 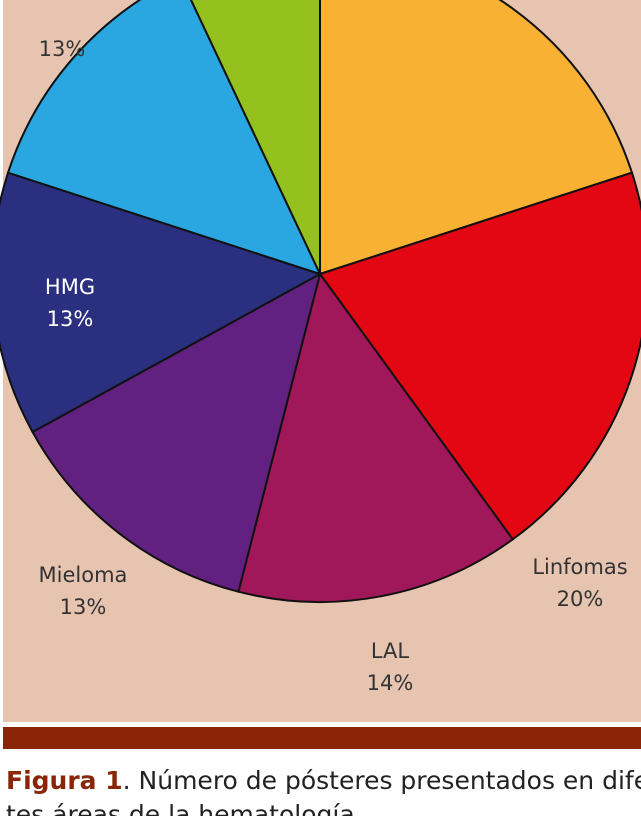 What do you see at coordinates (579, 567) in the screenshot?
I see `slice-label: Linfomas` at bounding box center [579, 567].